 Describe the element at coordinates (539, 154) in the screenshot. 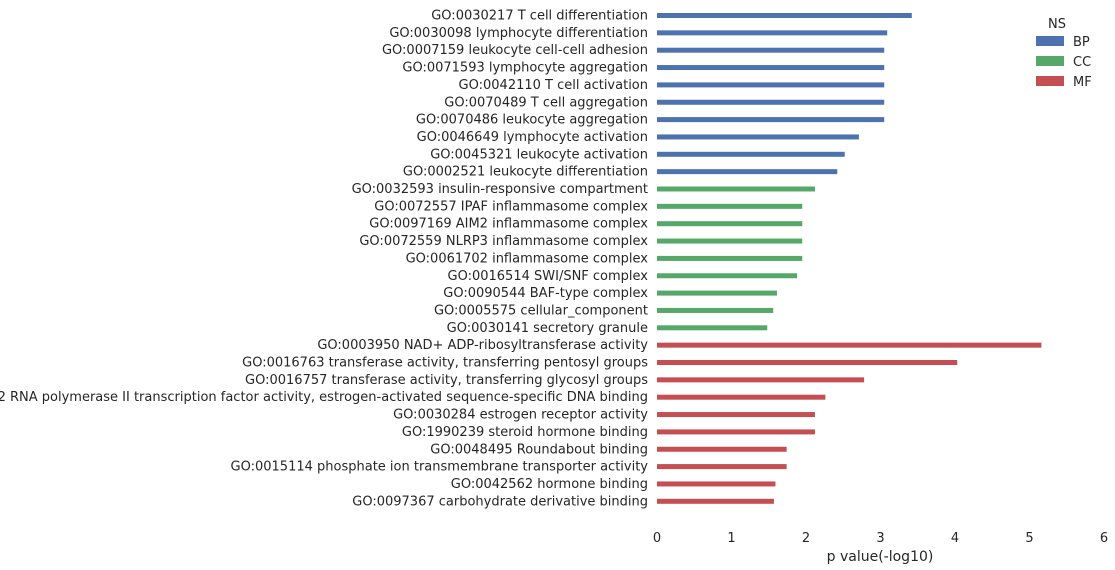

I see `category-label: GO:0045321 leukocyte activation` at that location.